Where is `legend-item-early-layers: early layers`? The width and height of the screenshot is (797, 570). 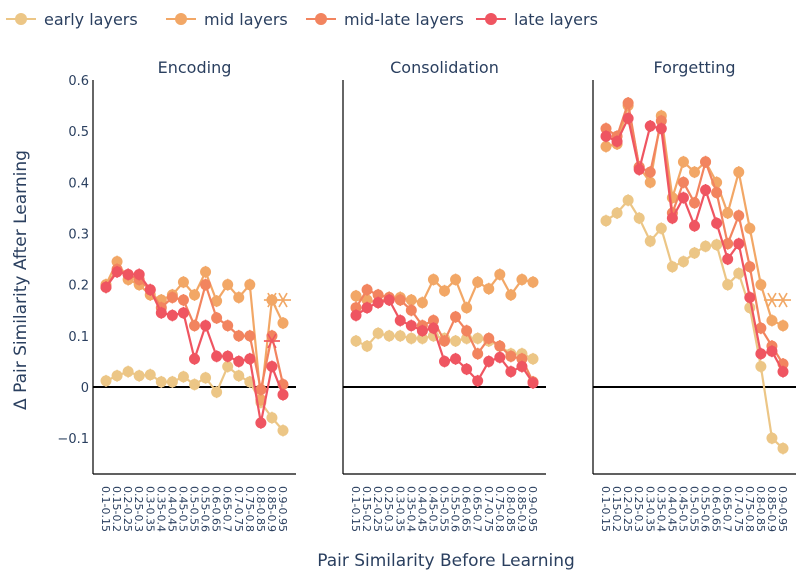
legend-item-early-layers: early layers is located at coordinates (72, 19).